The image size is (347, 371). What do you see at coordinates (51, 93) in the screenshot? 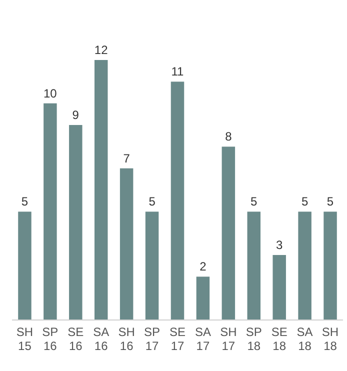
I see `data-label: 10` at bounding box center [51, 93].